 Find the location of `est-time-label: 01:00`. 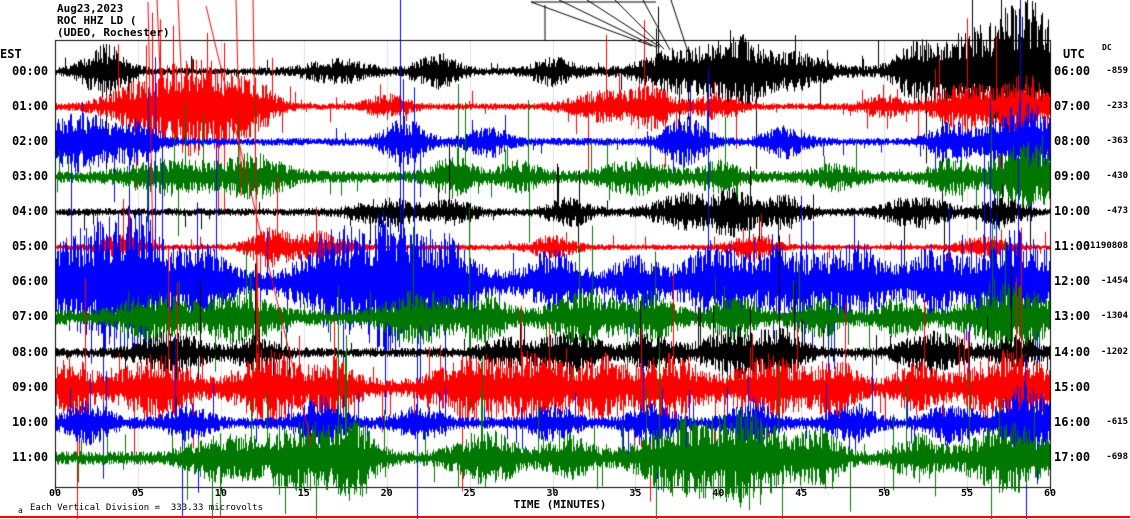

est-time-label: 01:00 is located at coordinates (30, 105).